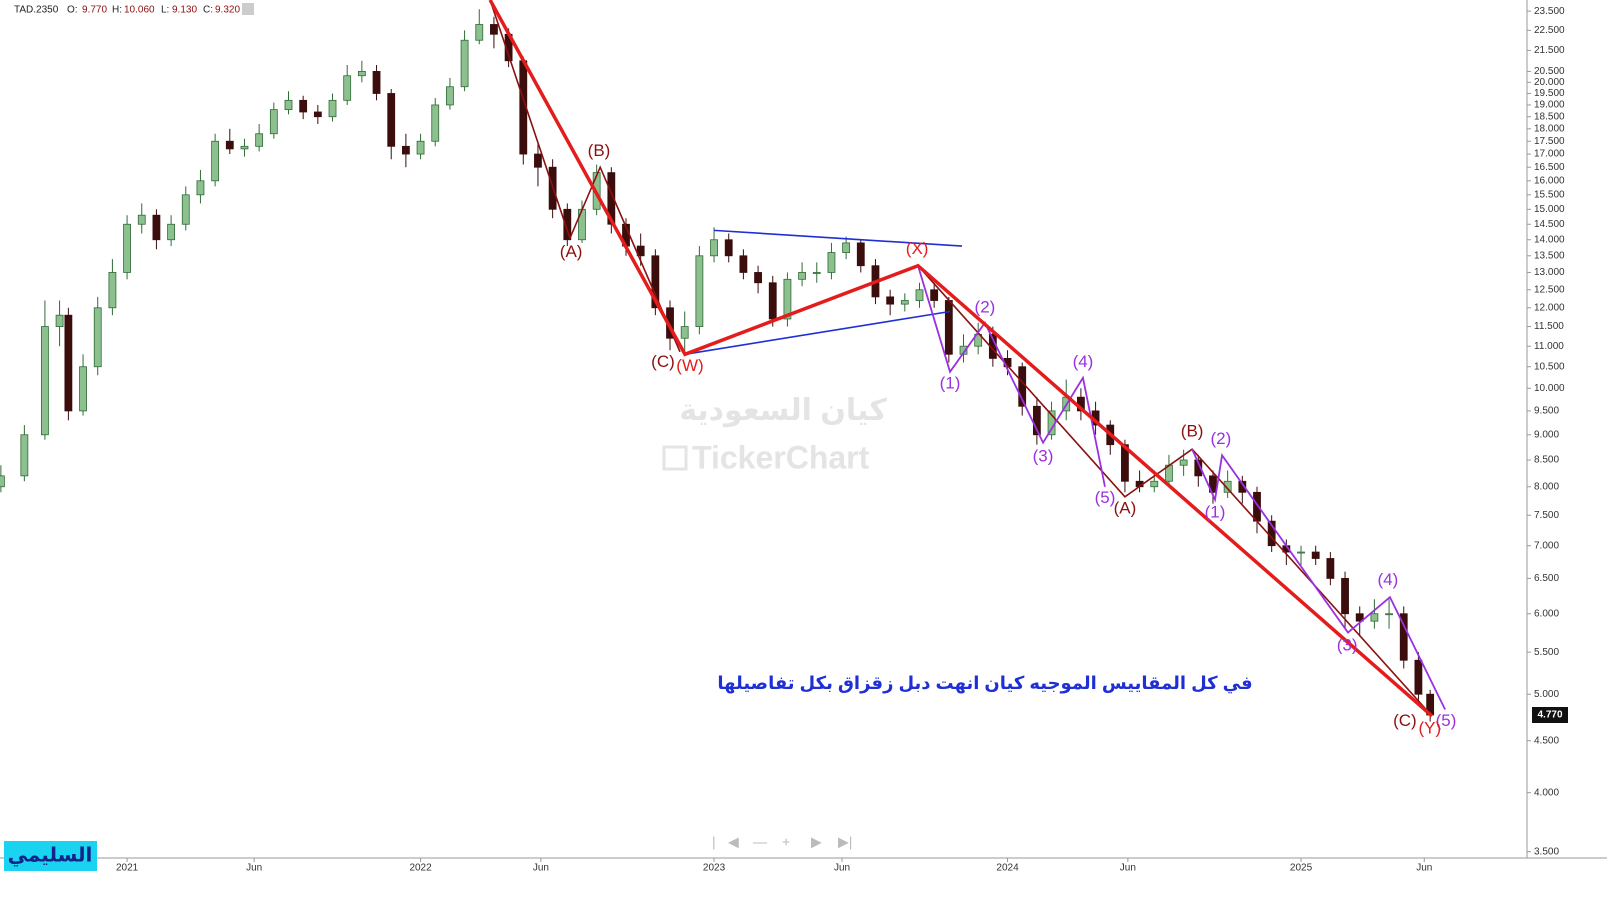 Image resolution: width=1607 pixels, height=899 pixels. Describe the element at coordinates (1546, 578) in the screenshot. I see `y-tick-label: 6.500` at that location.